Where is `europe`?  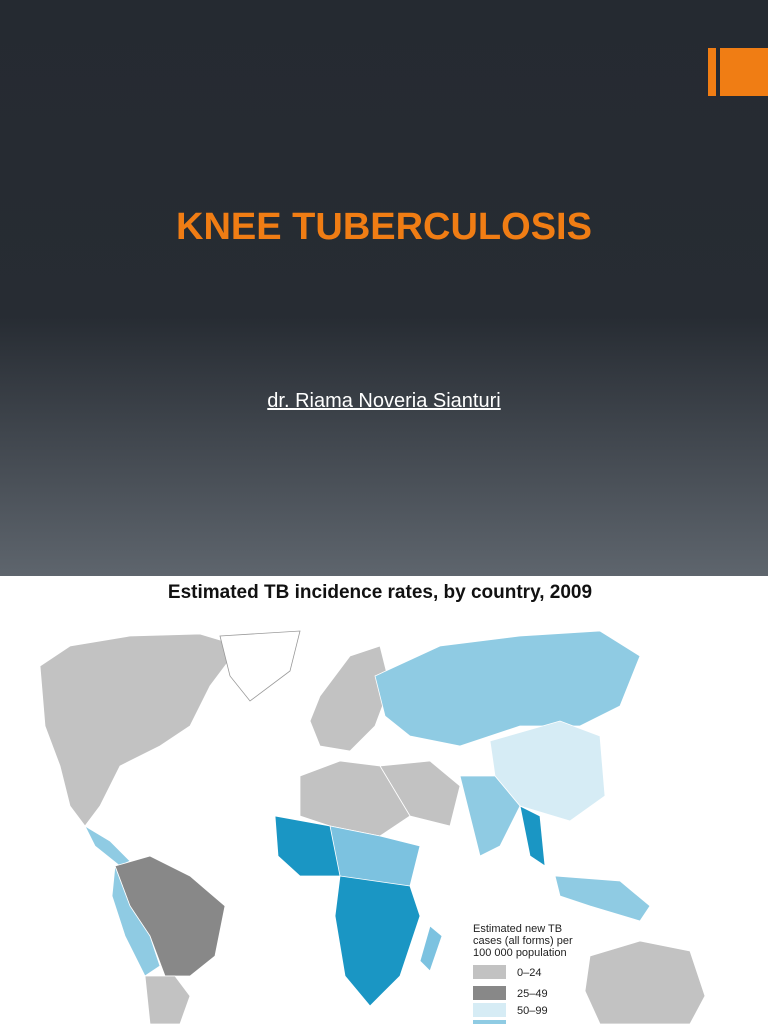 europe is located at coordinates (350, 698).